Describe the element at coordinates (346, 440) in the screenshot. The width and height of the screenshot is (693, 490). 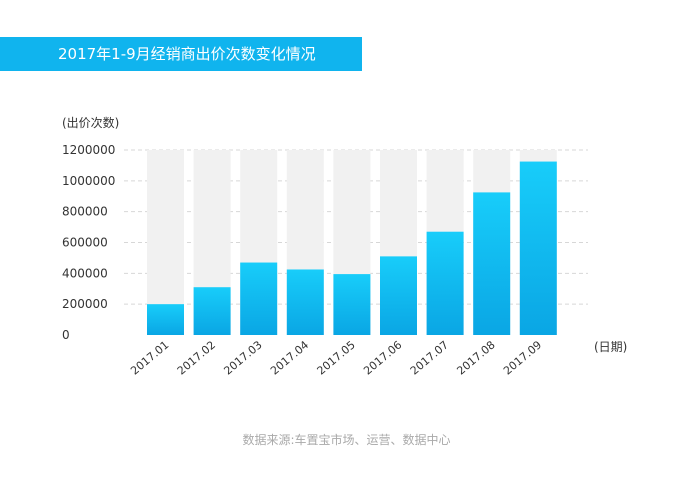
I see `data-source-note: 数据来源:车置宝市场、运营、数据中心` at that location.